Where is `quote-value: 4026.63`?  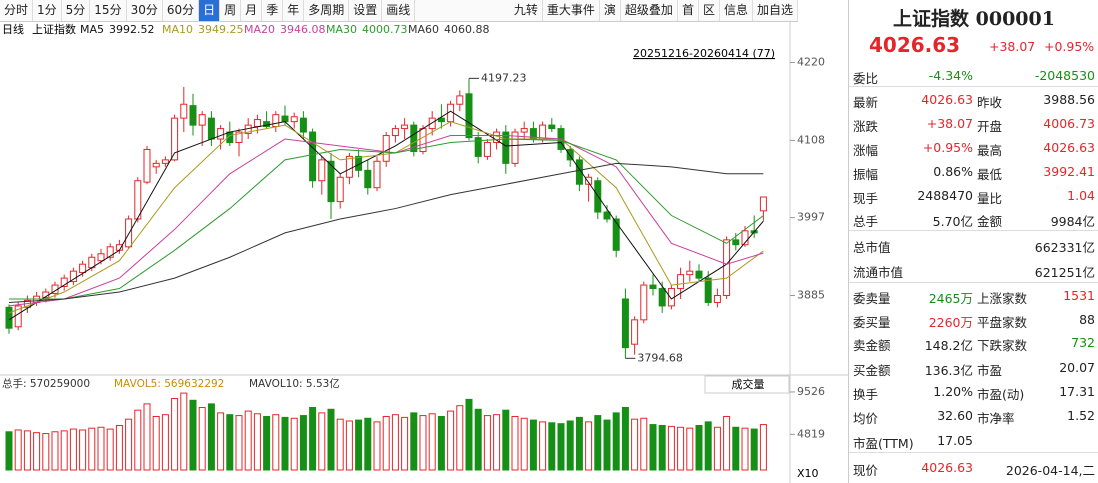
quote-value: 4026.63 is located at coordinates (1069, 147).